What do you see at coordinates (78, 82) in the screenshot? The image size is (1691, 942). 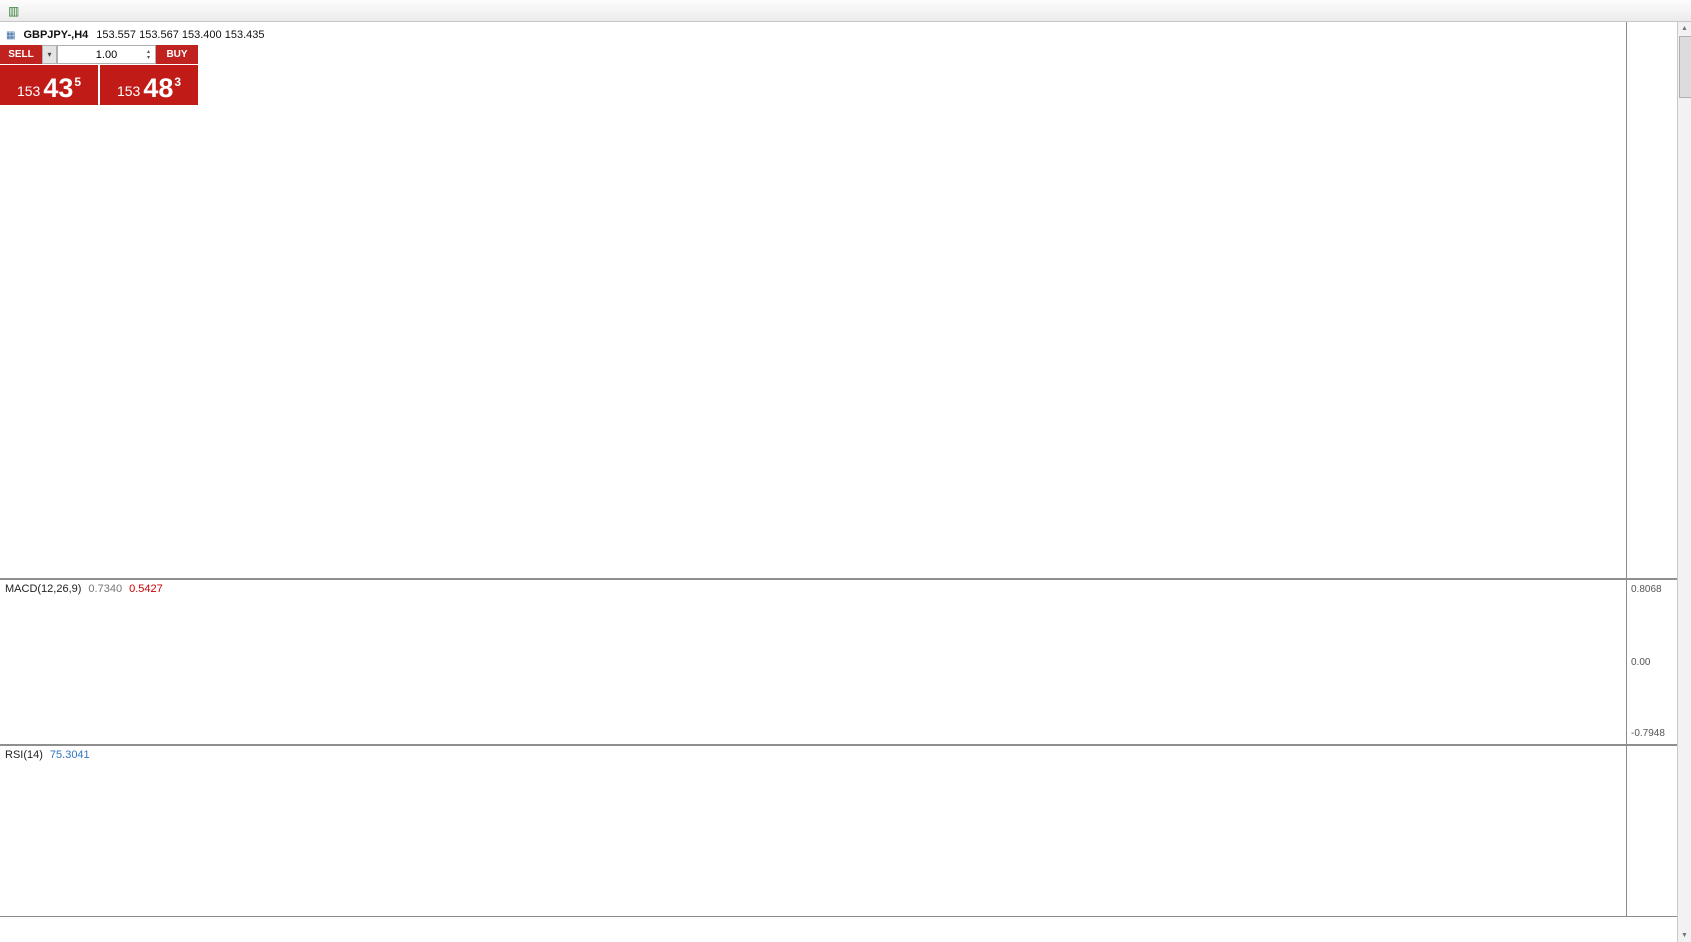 I see `bid-sup: 5` at bounding box center [78, 82].